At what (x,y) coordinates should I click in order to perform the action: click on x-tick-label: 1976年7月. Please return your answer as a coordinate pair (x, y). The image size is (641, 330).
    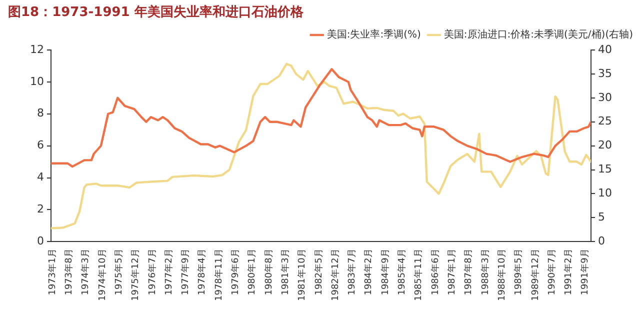
    Looking at the image, I should click on (152, 272).